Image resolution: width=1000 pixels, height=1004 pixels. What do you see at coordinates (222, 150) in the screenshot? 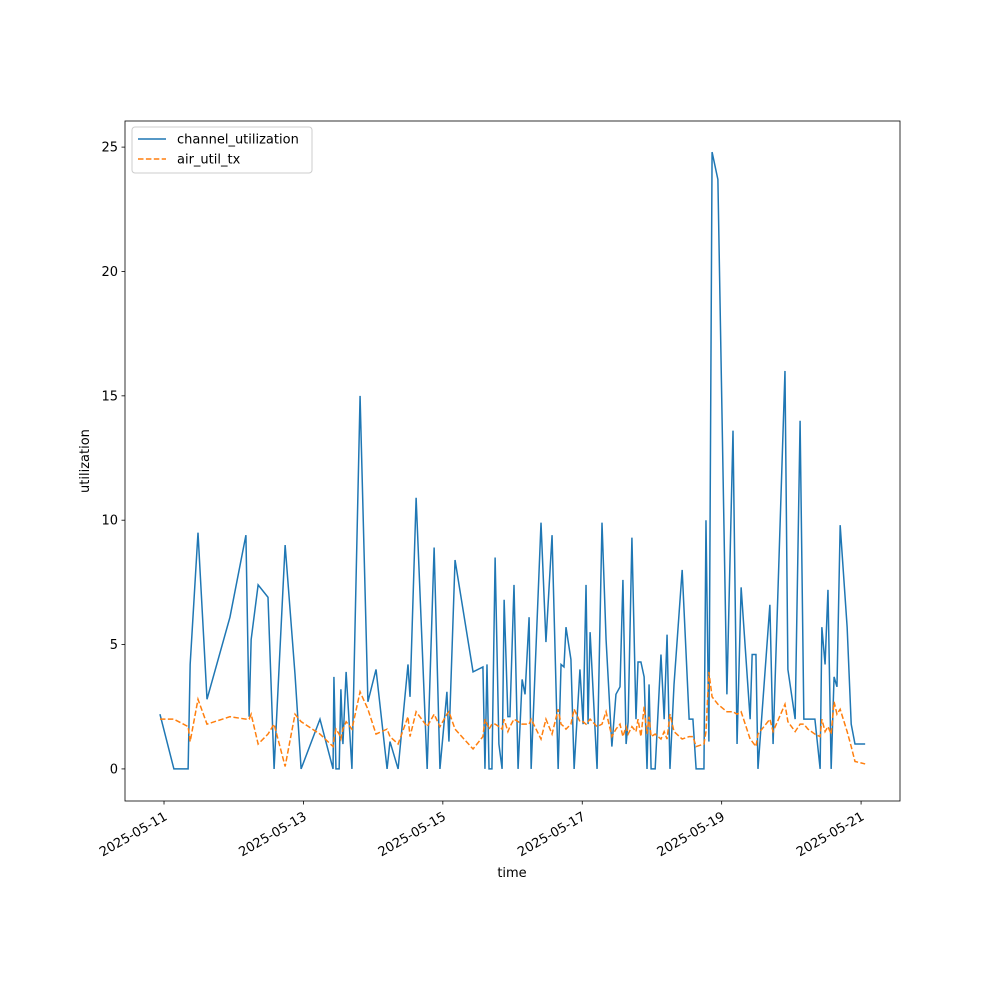
I see `legend-box` at bounding box center [222, 150].